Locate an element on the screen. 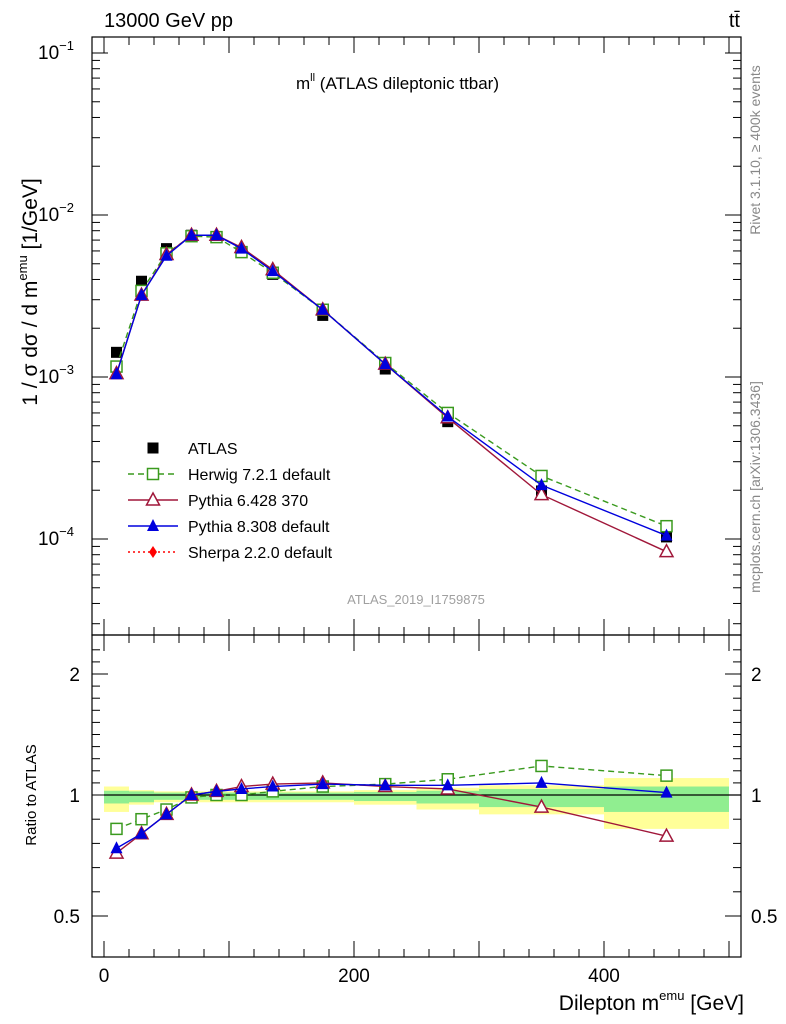 Image resolution: width=786 pixels, height=1024 pixels. ratio-y-tick-label: 1 is located at coordinates (74, 796).